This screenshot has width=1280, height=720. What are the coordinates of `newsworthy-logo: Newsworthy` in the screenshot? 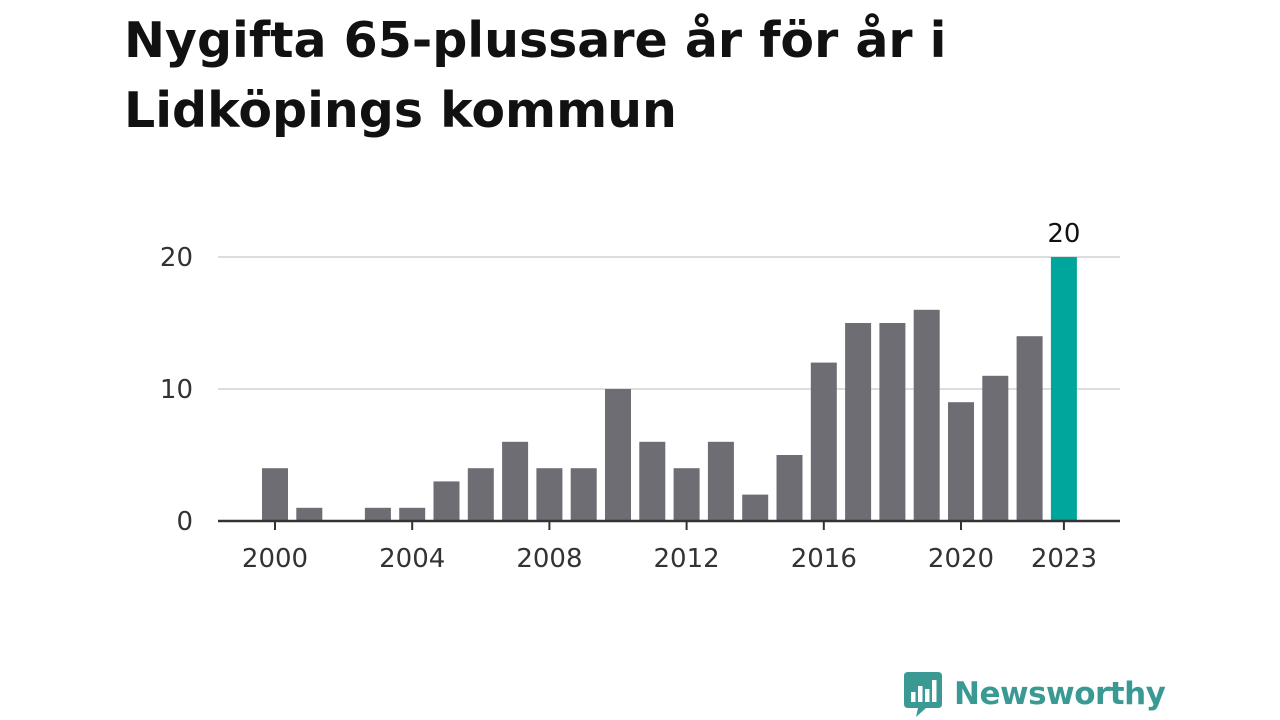 It's located at (1034, 694).